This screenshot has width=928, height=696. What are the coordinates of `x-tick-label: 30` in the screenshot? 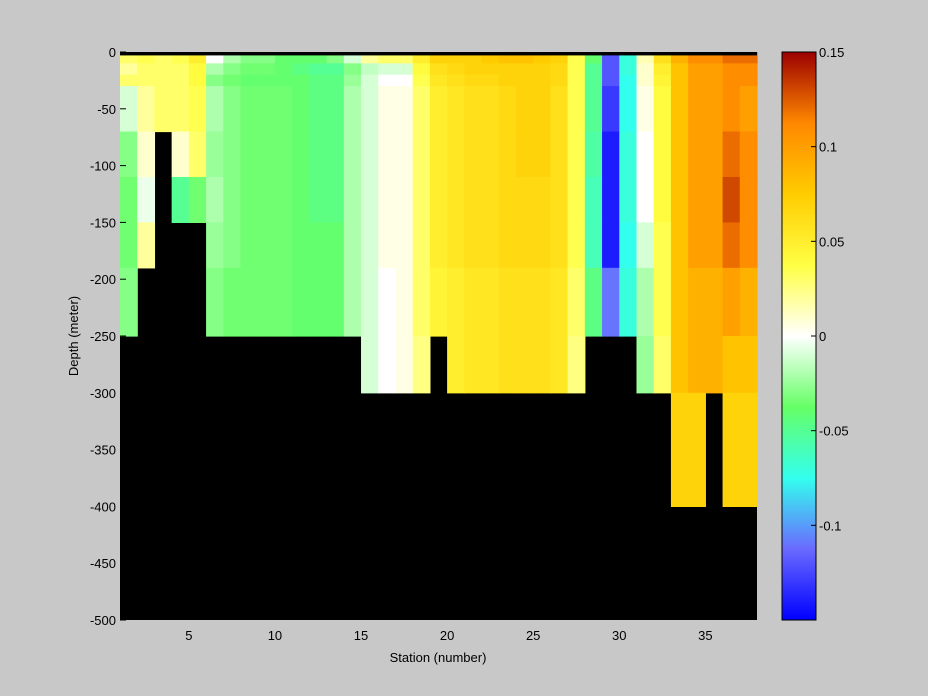 It's located at (619, 635).